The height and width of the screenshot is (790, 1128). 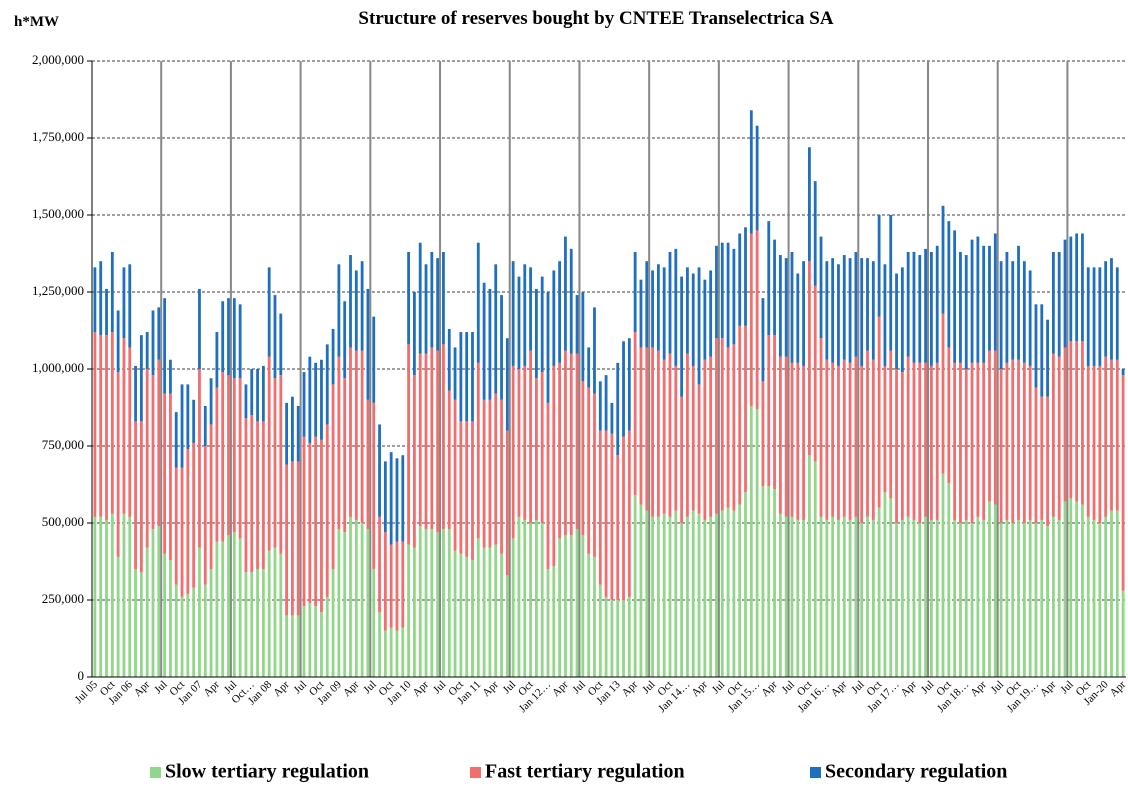 What do you see at coordinates (1048, 688) in the screenshot?
I see `x-tick-label: Apr` at bounding box center [1048, 688].